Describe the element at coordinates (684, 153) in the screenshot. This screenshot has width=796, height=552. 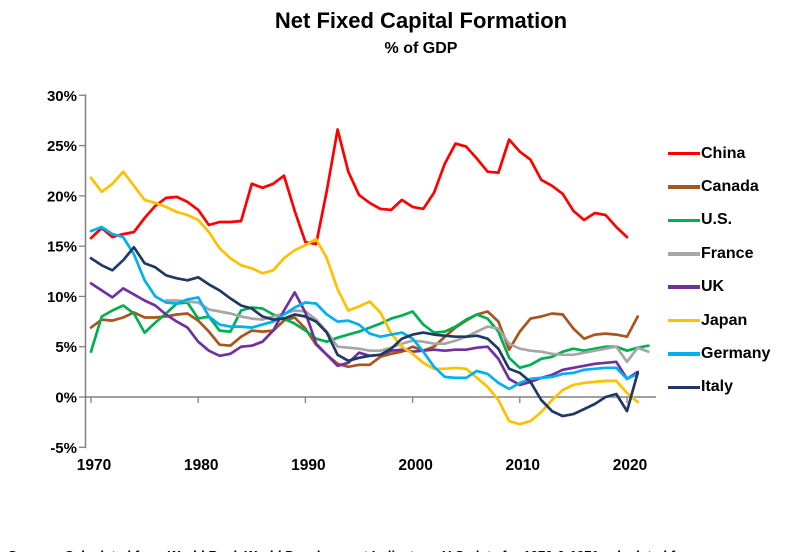
I see `china-line-swatch` at that location.